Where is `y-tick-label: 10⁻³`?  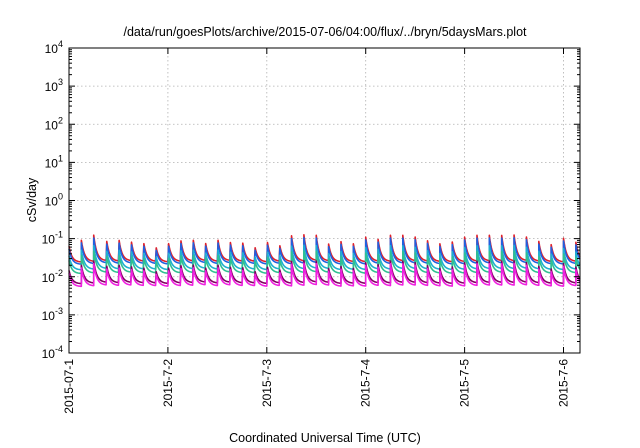
y-tick-label: 10⁻³ is located at coordinates (52, 314).